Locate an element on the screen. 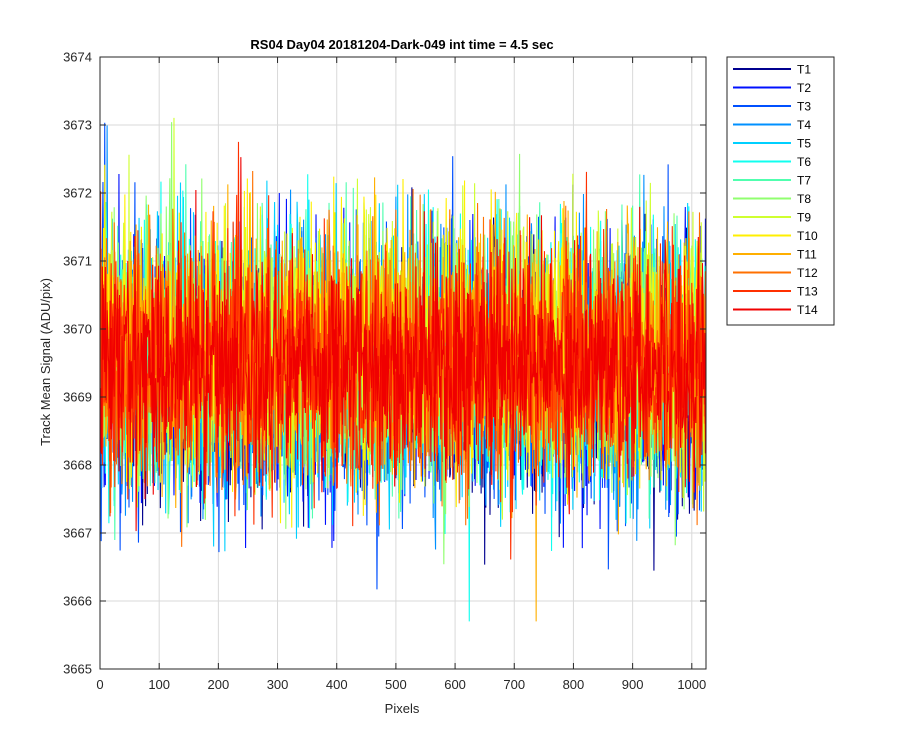 Image resolution: width=900 pixels, height=750 pixels. y-tick-label: 3665 is located at coordinates (77, 669).